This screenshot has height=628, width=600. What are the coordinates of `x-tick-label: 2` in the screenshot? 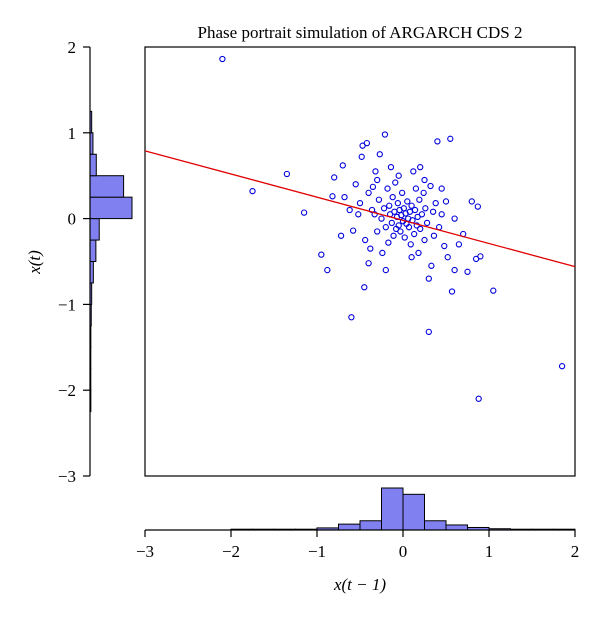 It's located at (575, 551).